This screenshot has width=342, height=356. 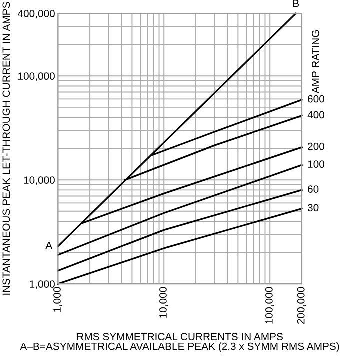 What do you see at coordinates (39, 181) in the screenshot?
I see `y-tick-label: 10,000` at bounding box center [39, 181].